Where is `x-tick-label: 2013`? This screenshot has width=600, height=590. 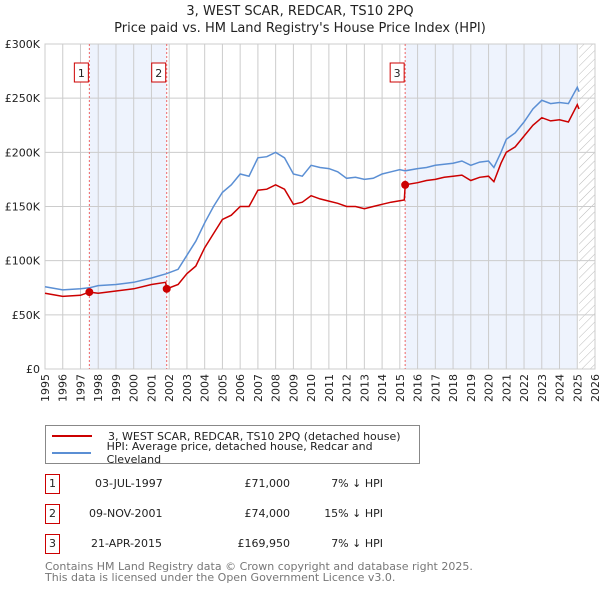
x-tick-label: 2013 is located at coordinates (364, 388).